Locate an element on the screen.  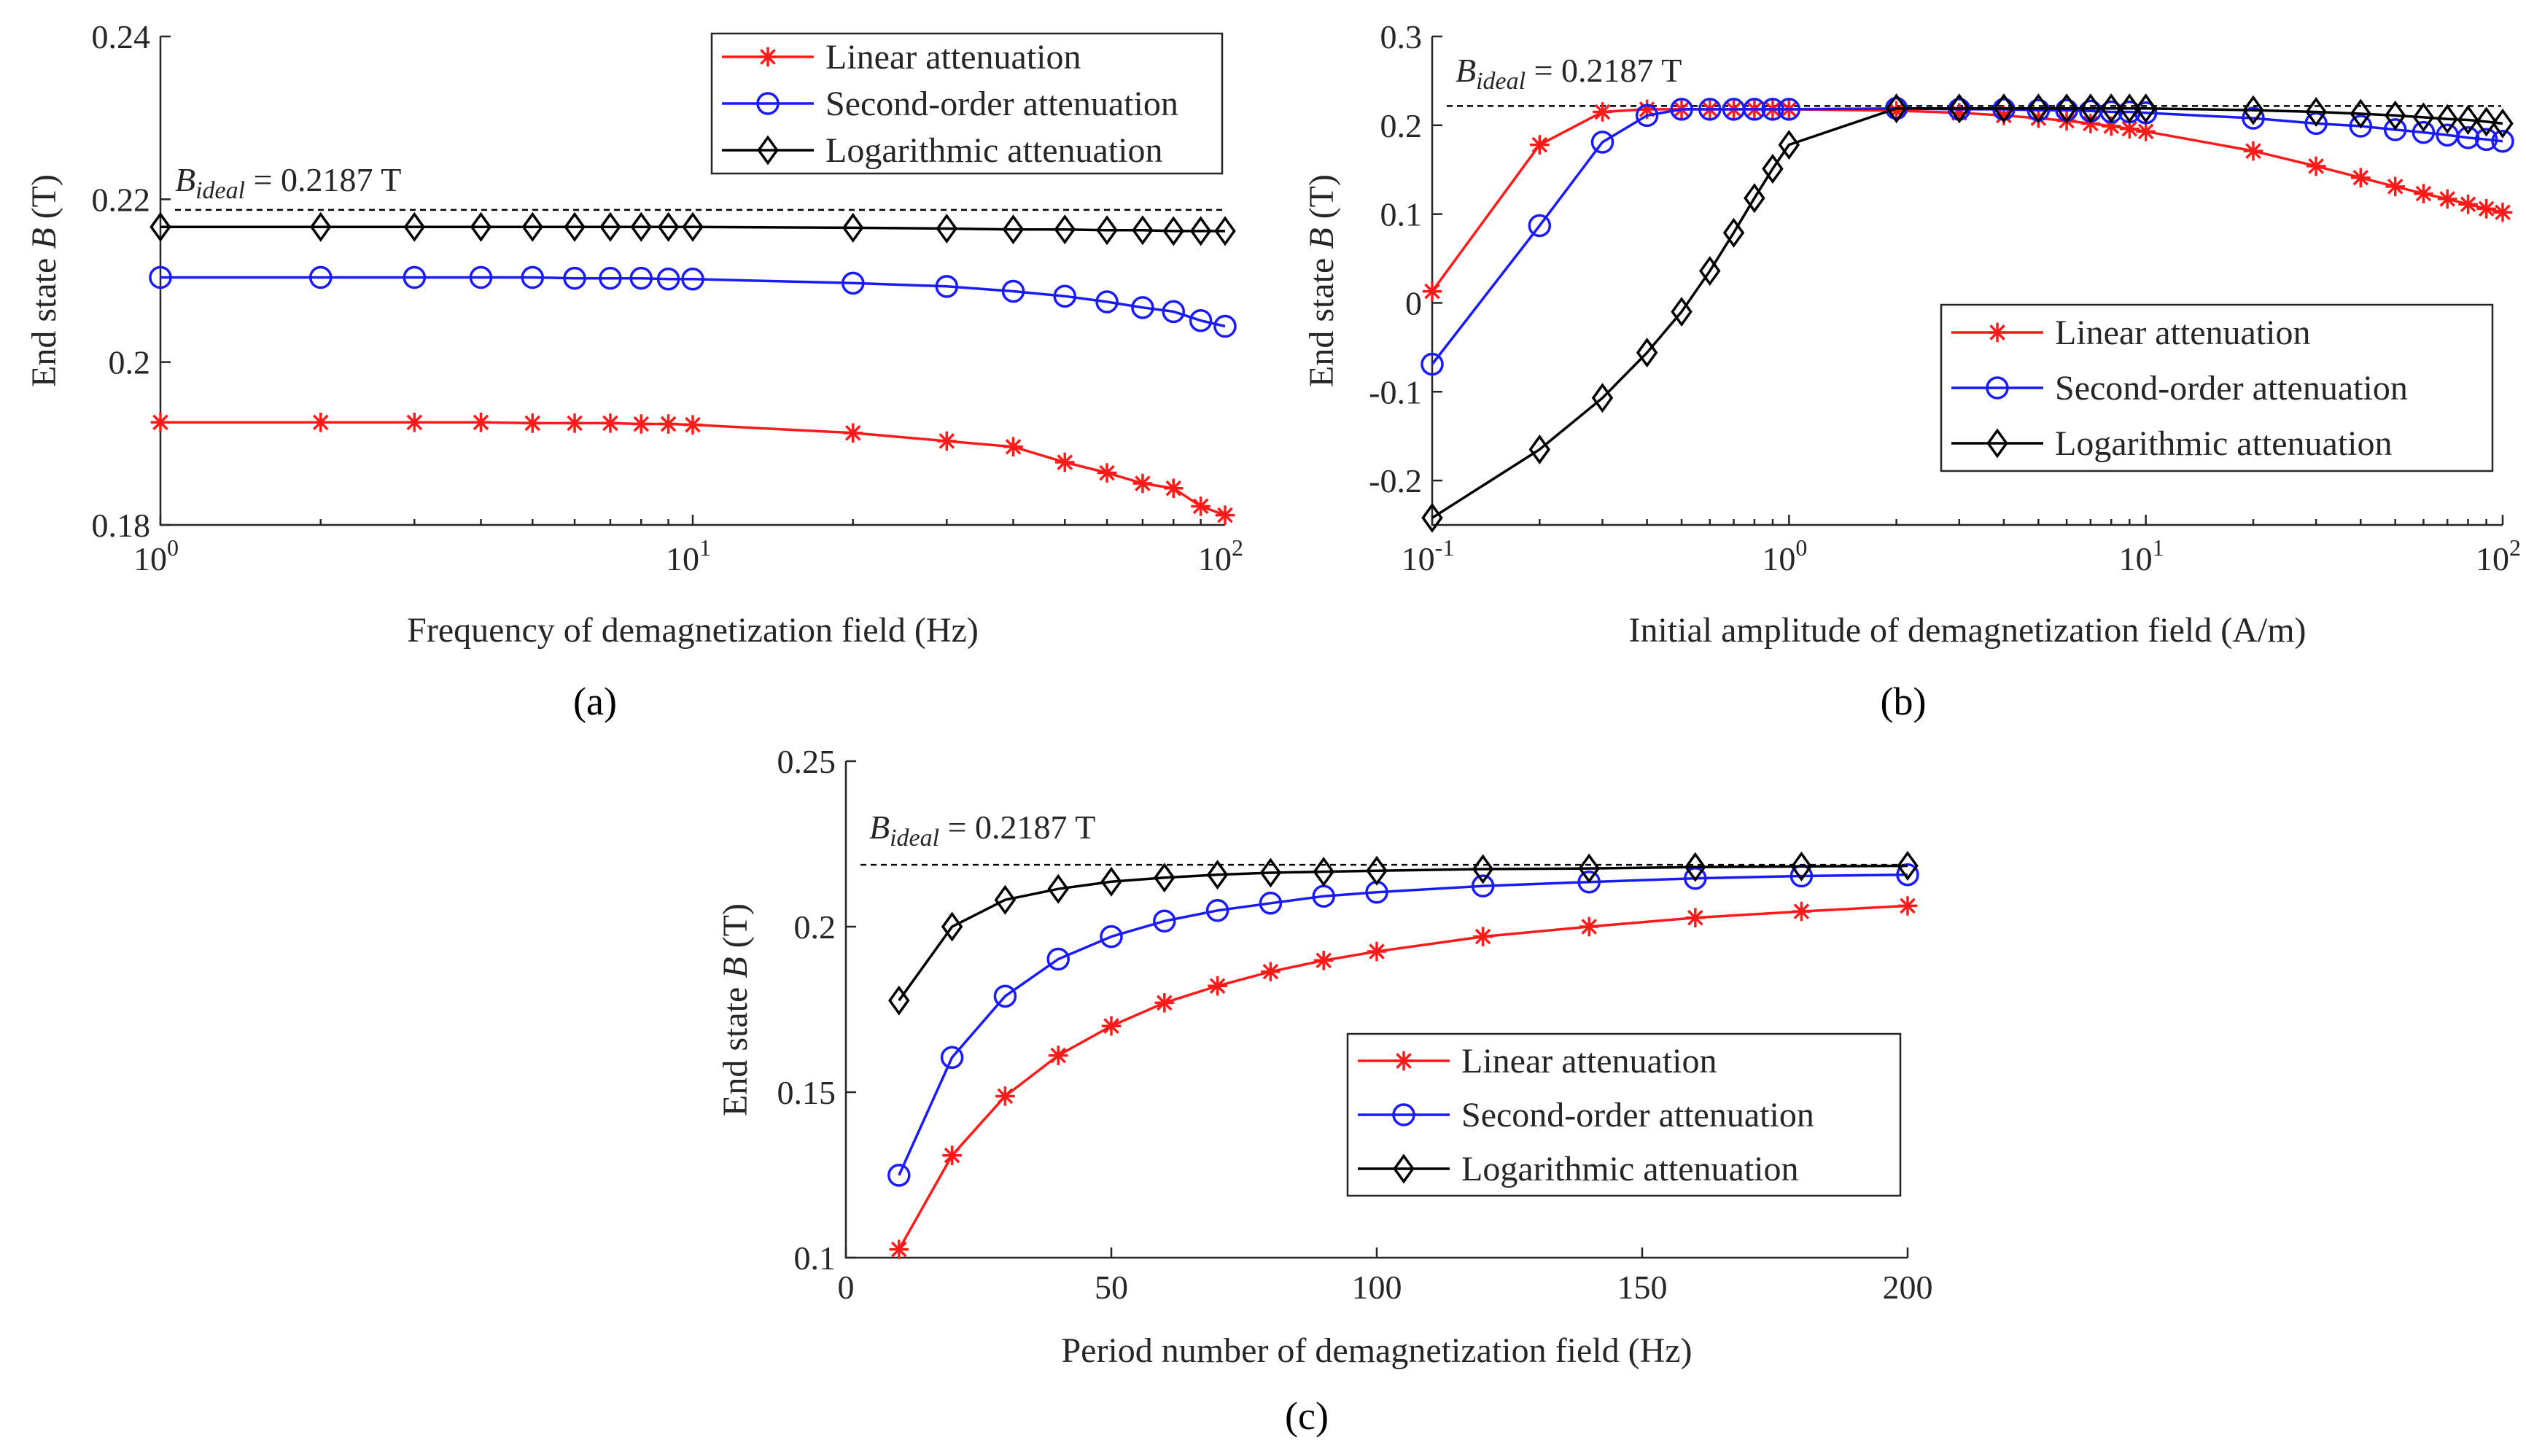
panel-caption: (c) is located at coordinates (1307, 1416).